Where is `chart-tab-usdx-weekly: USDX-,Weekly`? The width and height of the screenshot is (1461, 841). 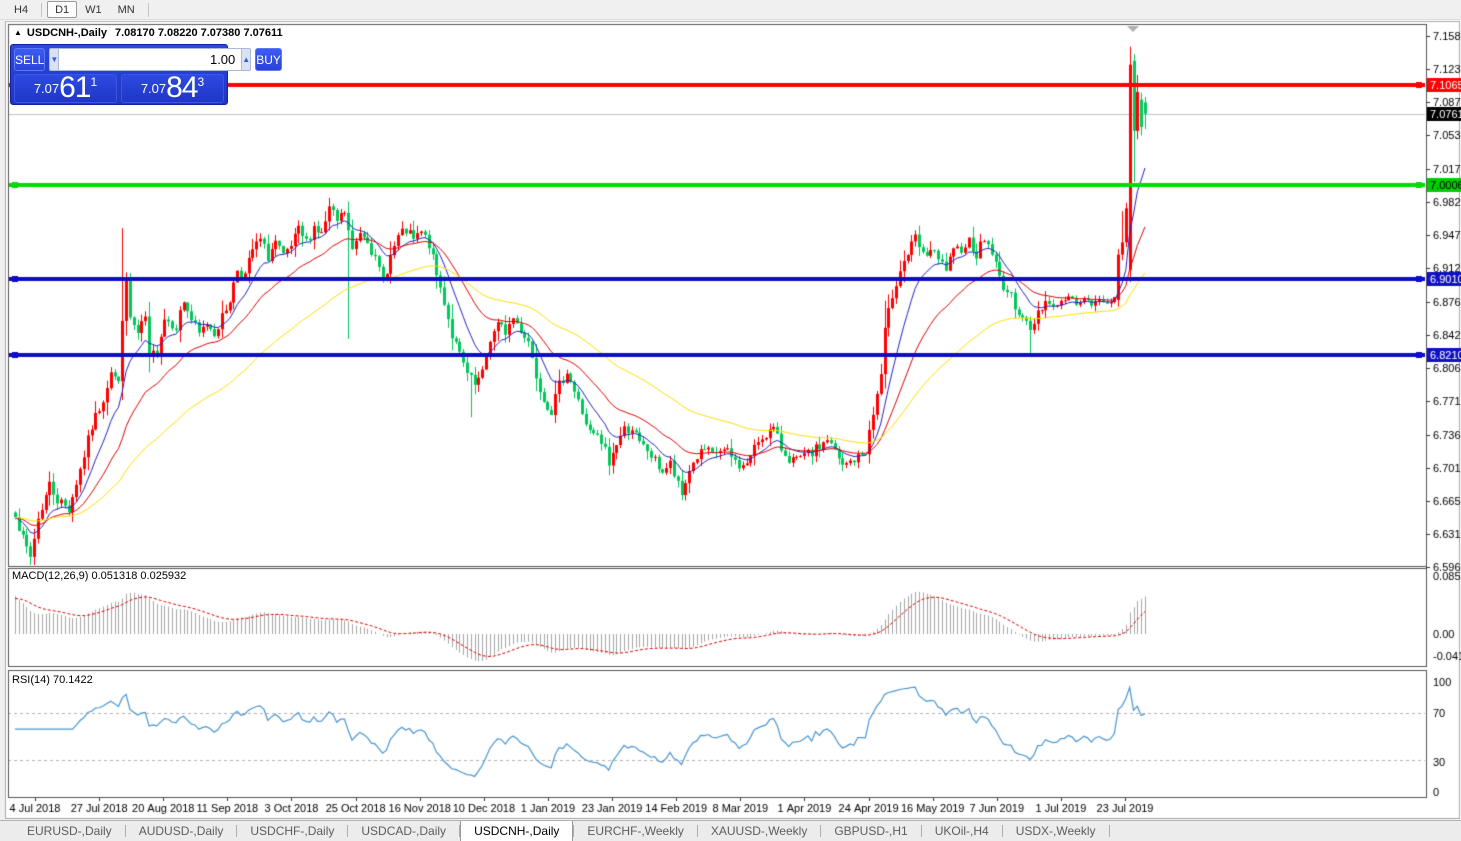 chart-tab-usdx-weekly: USDX-,Weekly is located at coordinates (1055, 831).